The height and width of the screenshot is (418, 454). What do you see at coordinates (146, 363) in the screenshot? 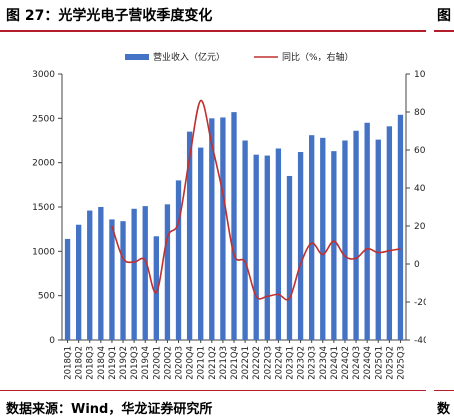
I see `x-tick-label: 2019Q4` at bounding box center [146, 363].